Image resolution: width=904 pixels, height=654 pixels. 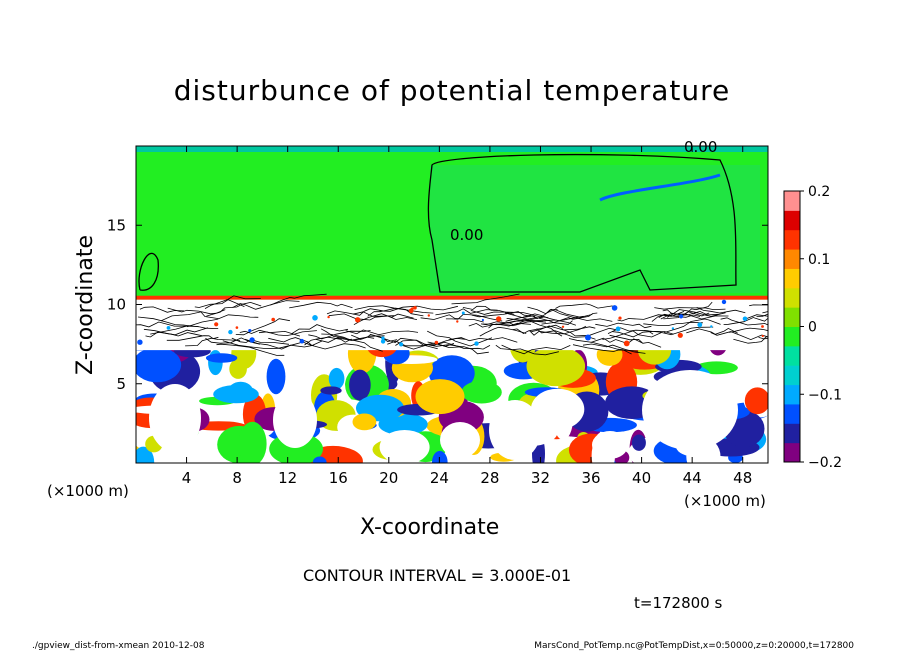 I want to click on y-tick-label: 5, so click(x=121, y=384).